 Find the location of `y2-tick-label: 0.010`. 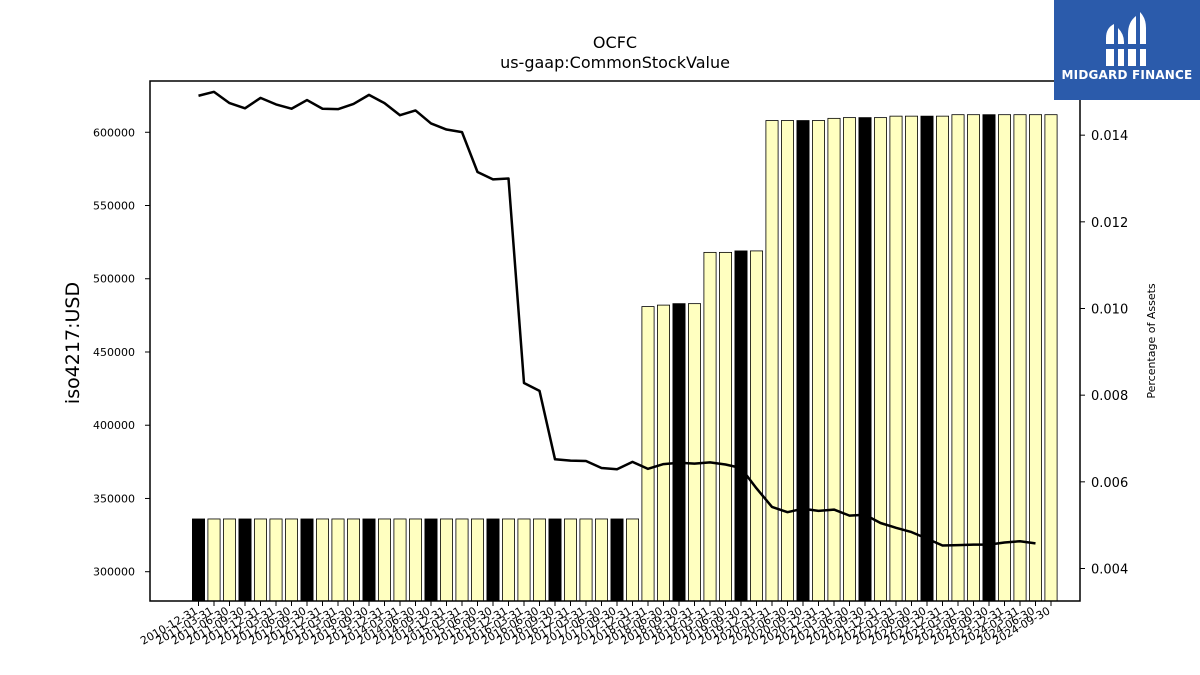

y2-tick-label: 0.010 is located at coordinates (1109, 310).